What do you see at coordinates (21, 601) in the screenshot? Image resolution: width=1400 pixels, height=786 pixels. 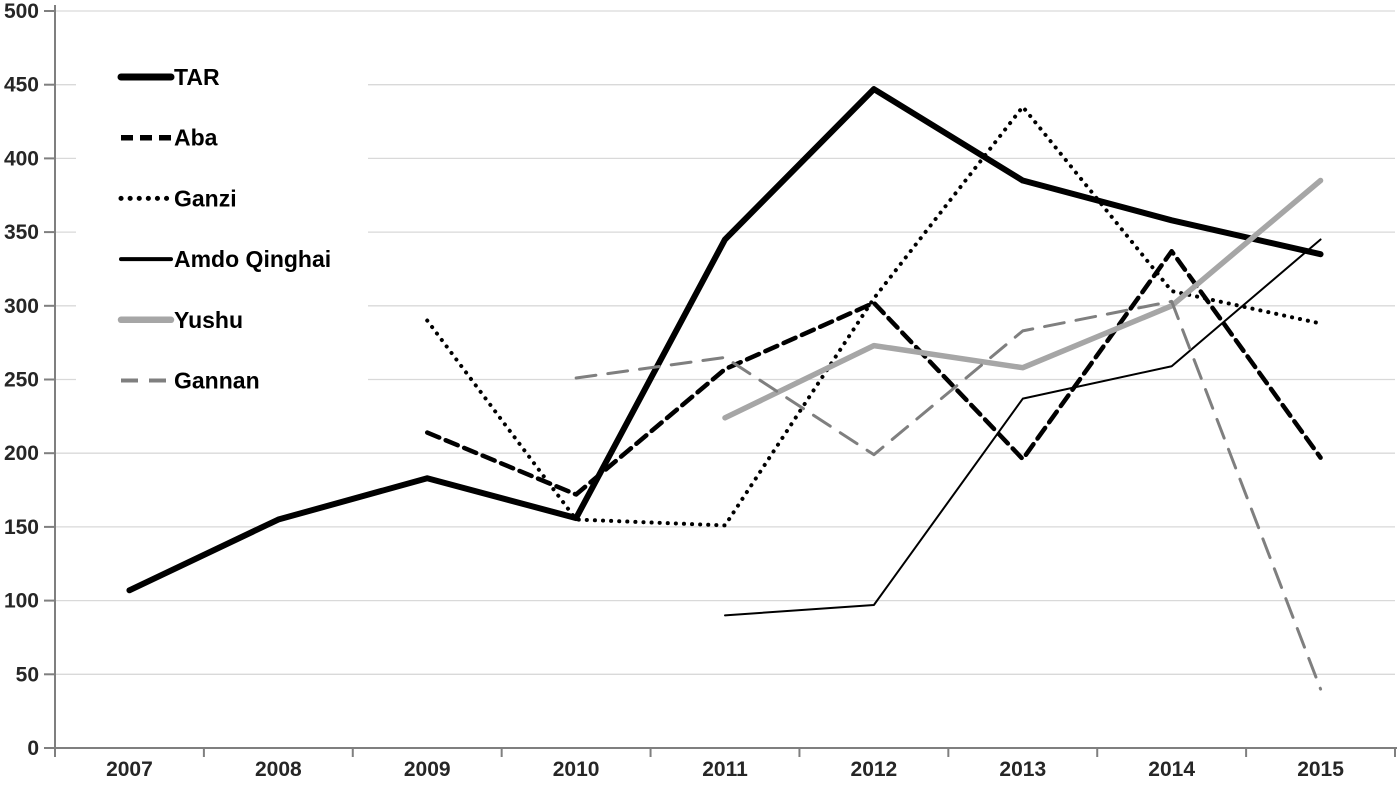 I see `y-tick-label: 100` at bounding box center [21, 601].